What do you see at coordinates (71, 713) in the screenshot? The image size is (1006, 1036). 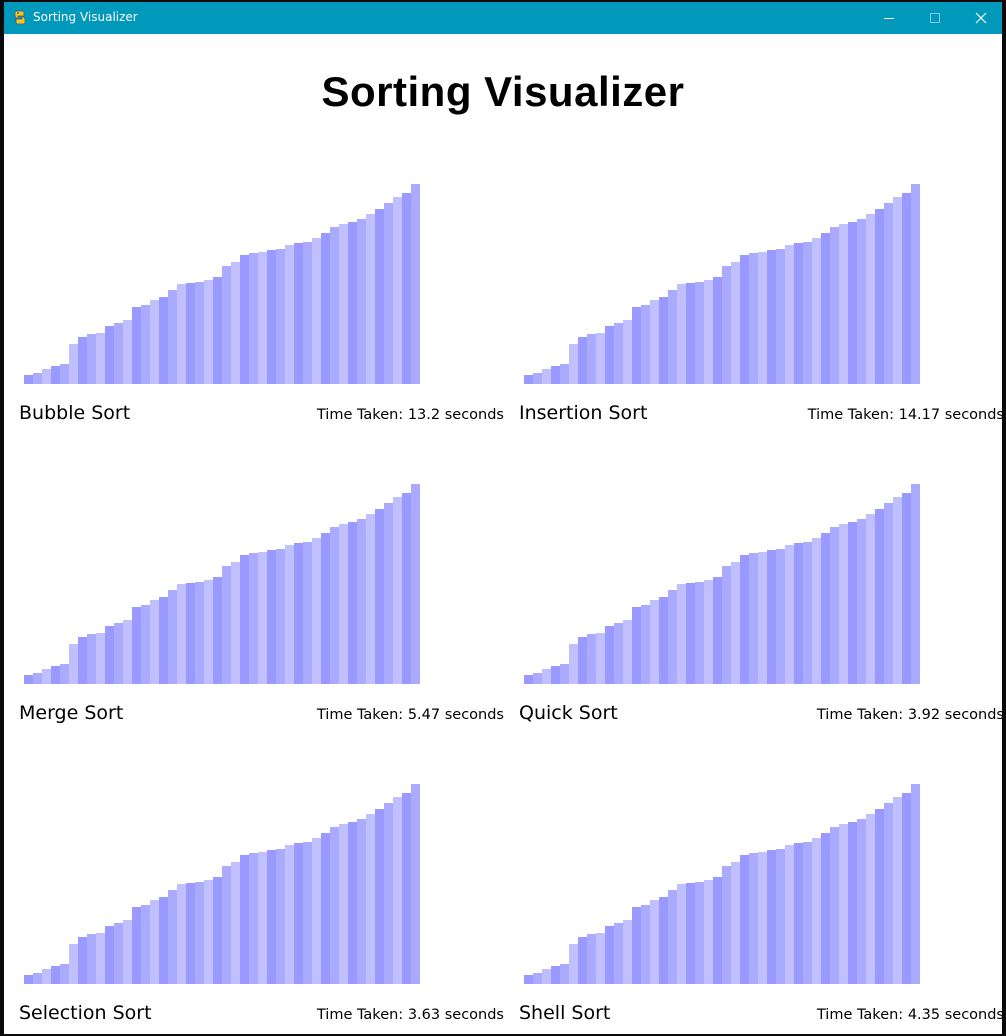 I see `algorithm-name: Merge Sort` at bounding box center [71, 713].